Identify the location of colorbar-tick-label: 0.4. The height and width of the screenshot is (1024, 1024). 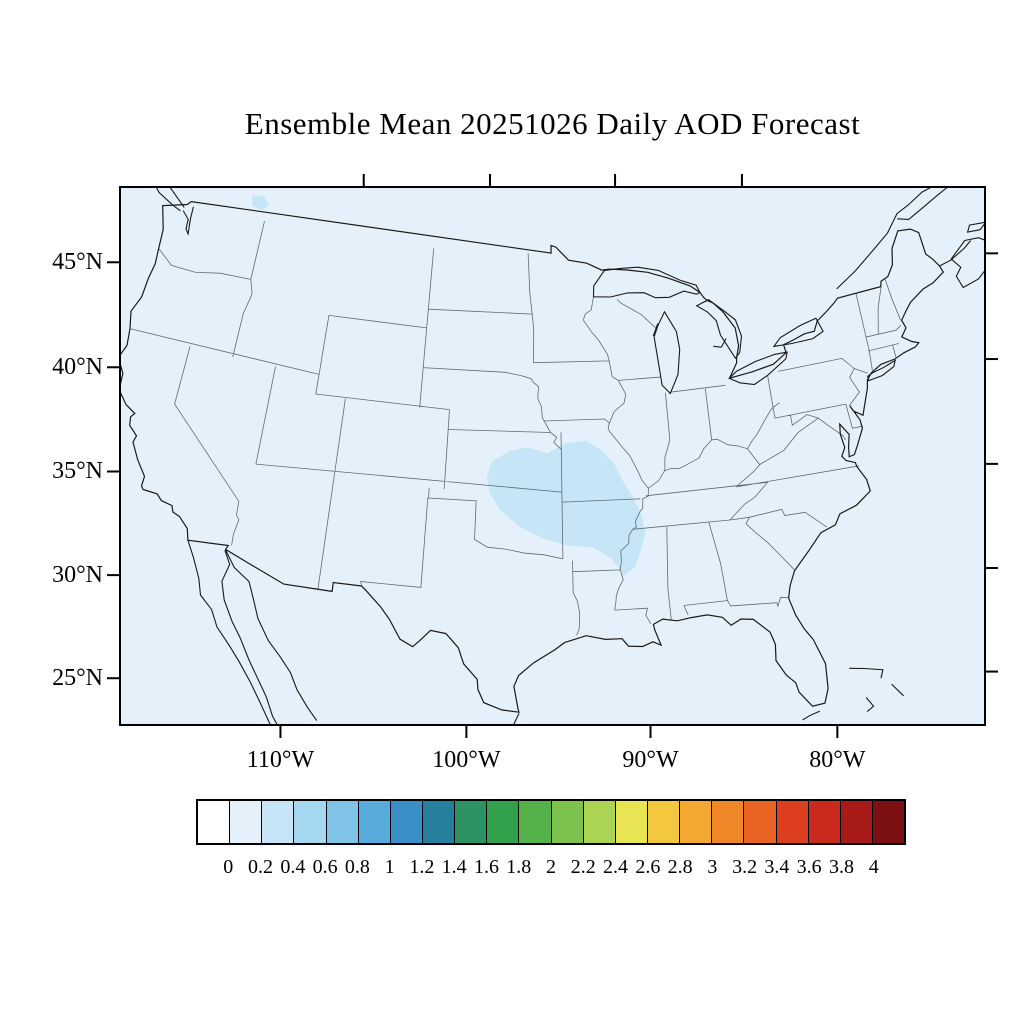
(293, 867).